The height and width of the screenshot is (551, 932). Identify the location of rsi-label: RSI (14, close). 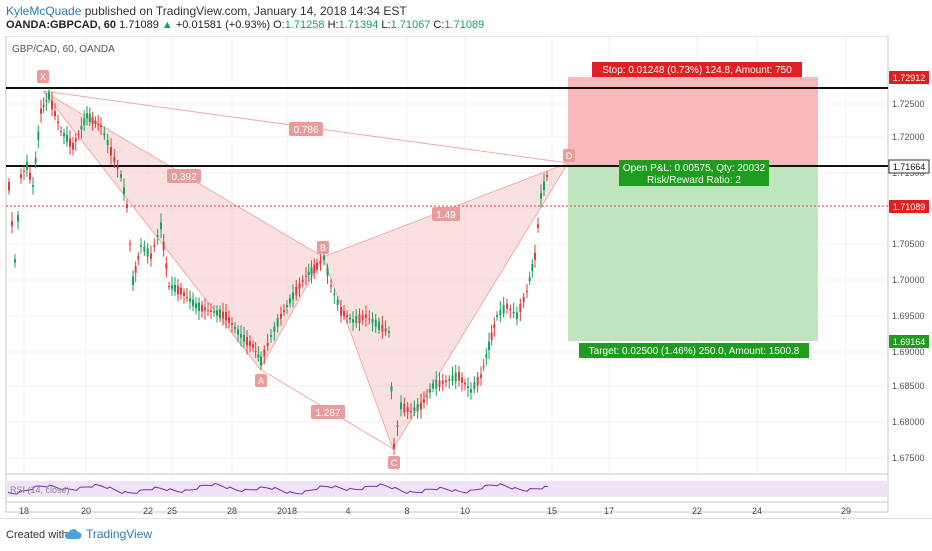
(40, 490).